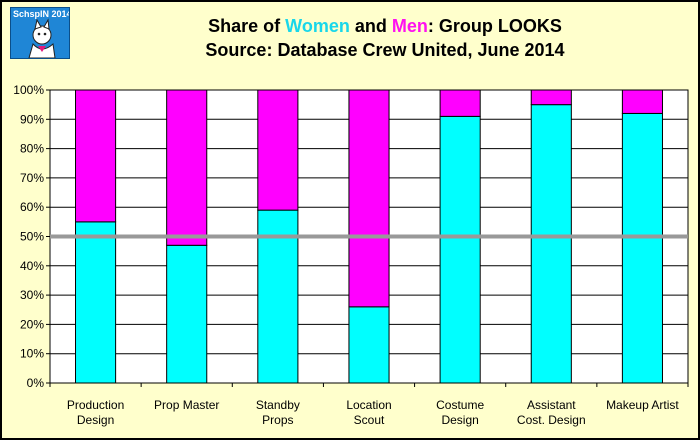 The height and width of the screenshot is (440, 700). Describe the element at coordinates (494, 26) in the screenshot. I see `title-suffix: : Group LOOKS` at that location.